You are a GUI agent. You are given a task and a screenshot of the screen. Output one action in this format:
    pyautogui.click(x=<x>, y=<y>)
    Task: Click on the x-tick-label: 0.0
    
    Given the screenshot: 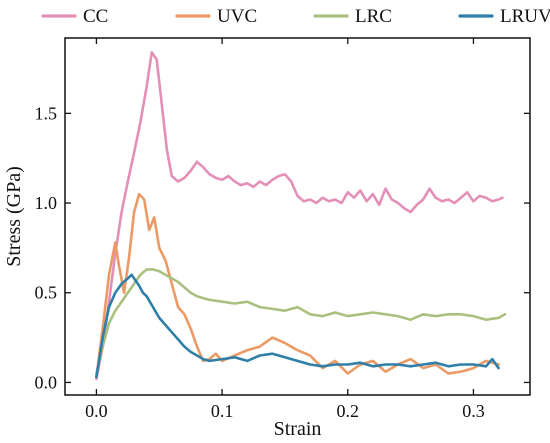 What is the action you would take?
    pyautogui.click(x=96, y=411)
    